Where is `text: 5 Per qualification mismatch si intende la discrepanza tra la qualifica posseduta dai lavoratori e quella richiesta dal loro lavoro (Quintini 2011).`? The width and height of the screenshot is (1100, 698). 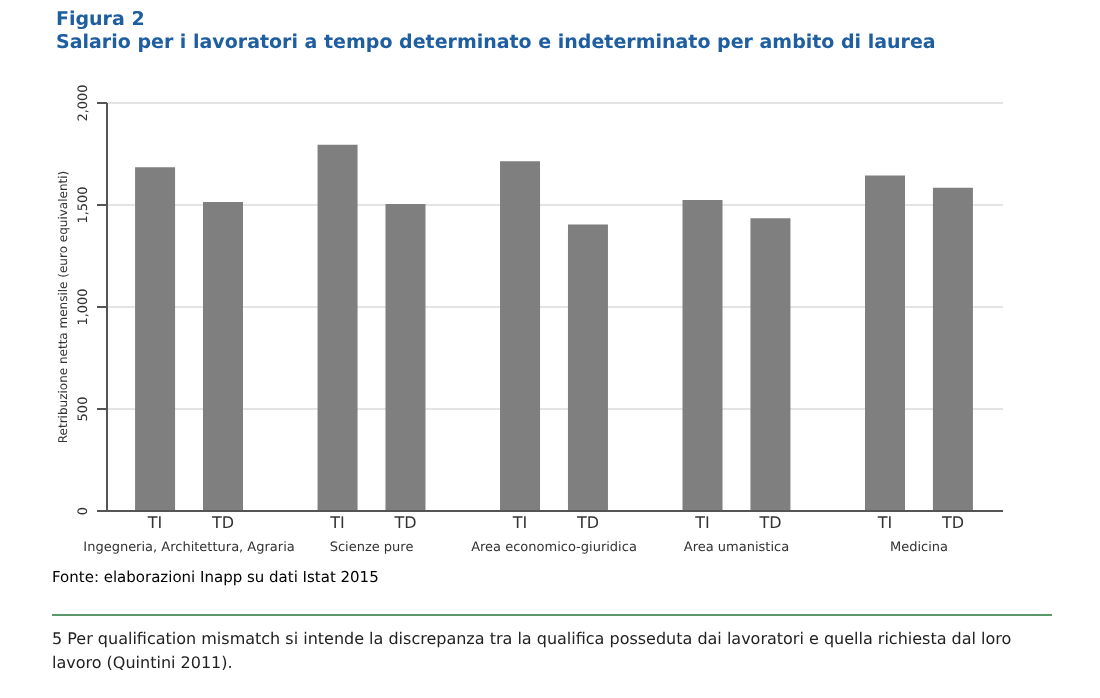 text: 5 Per qualification mismatch si intende la discrepanza tra la qualifica posseduta dai lavoratori e quella richiesta dal loro lavoro (Quintini 2011). is located at coordinates (552, 645).